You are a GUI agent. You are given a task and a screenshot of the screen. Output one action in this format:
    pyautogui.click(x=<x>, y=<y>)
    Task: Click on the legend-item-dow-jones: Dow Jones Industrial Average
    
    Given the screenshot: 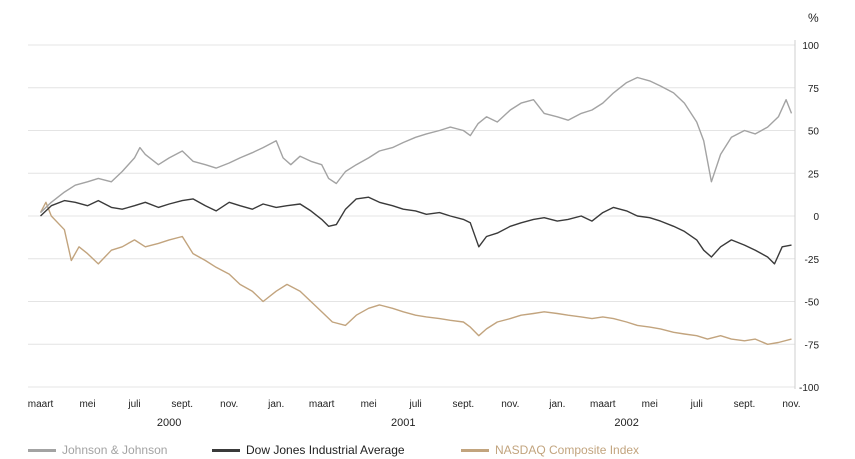 What is the action you would take?
    pyautogui.click(x=308, y=450)
    